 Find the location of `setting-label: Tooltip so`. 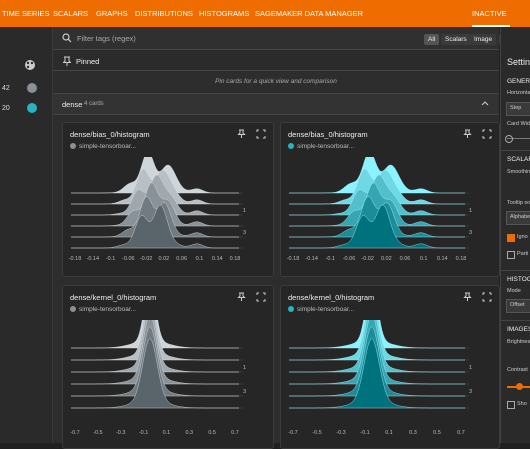

setting-label: Tooltip so is located at coordinates (518, 203).